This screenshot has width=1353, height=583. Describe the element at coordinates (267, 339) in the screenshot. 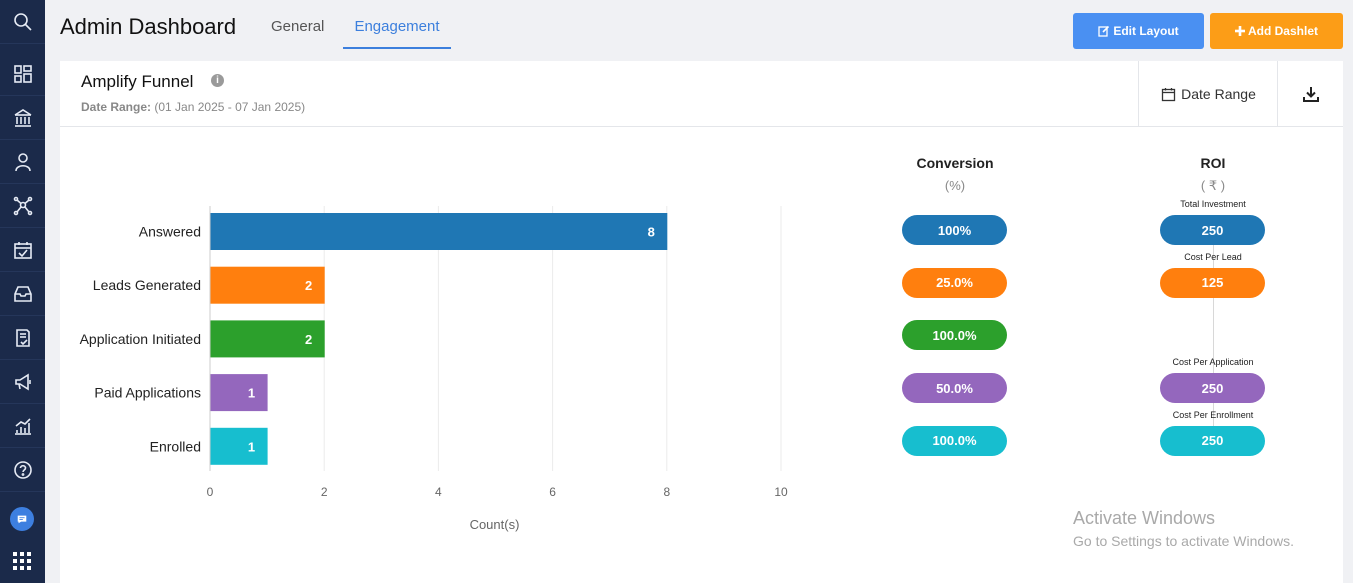

I see `bar-application-initiated` at that location.